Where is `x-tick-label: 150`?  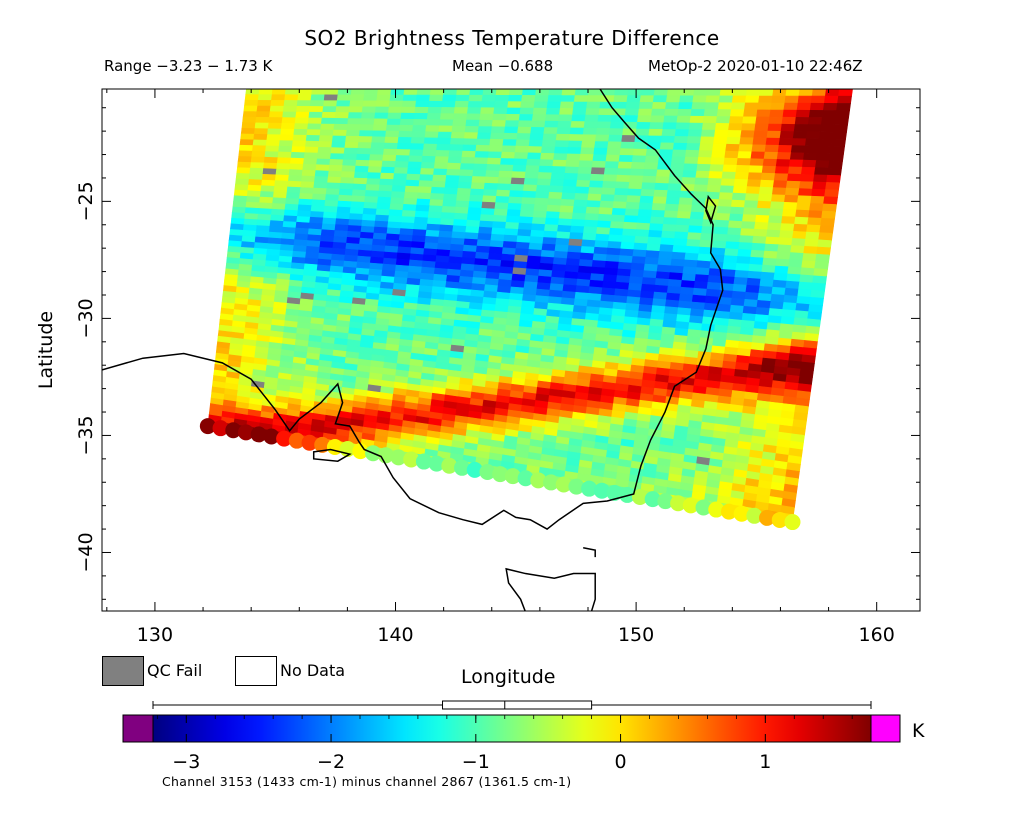
x-tick-label: 150 is located at coordinates (636, 635).